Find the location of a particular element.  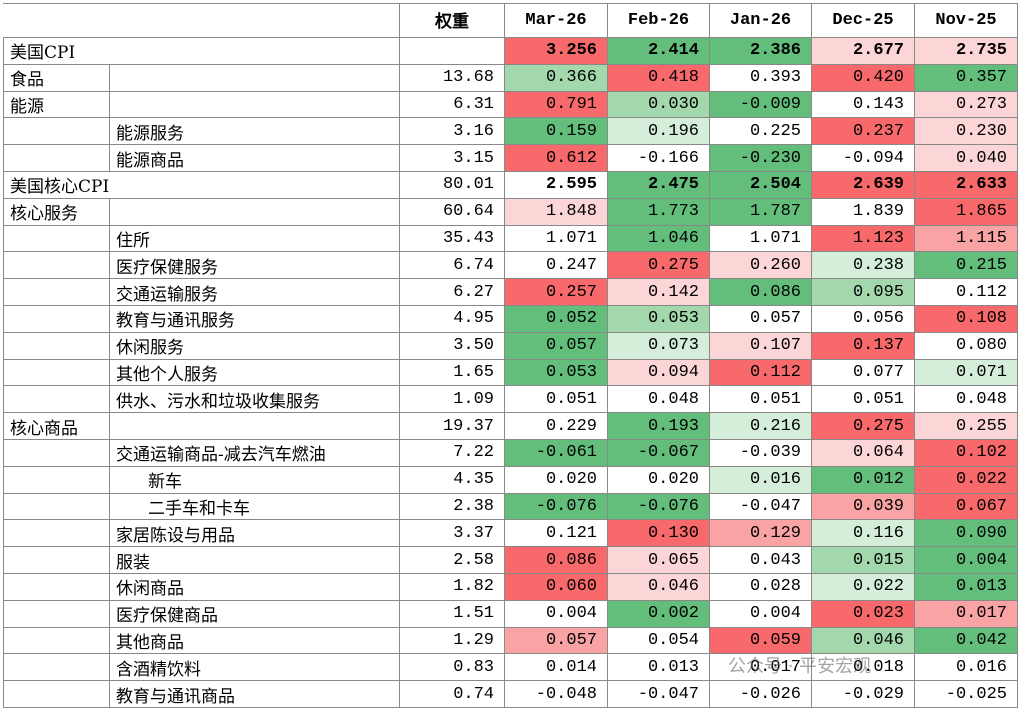

value-cell: -0.061 is located at coordinates (556, 453).